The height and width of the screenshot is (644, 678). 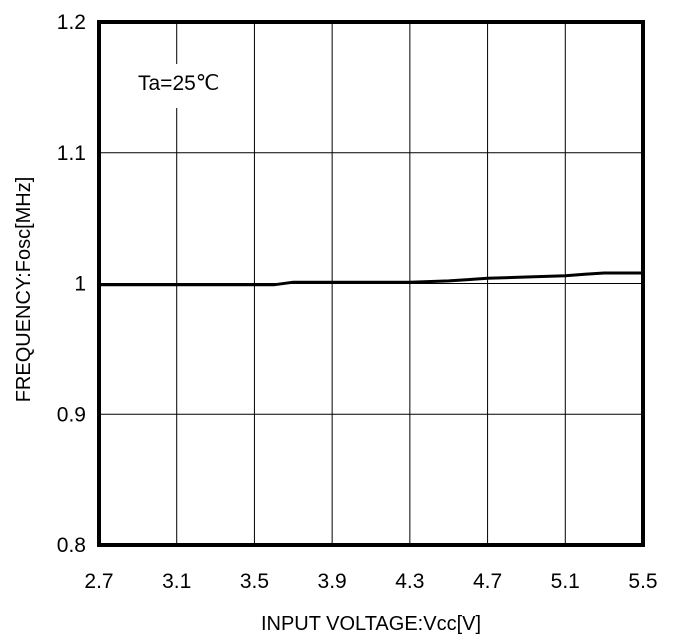 What do you see at coordinates (71, 284) in the screenshot?
I see `y-tick-labels: 0.8 0.9 1 1.1 1.2` at bounding box center [71, 284].